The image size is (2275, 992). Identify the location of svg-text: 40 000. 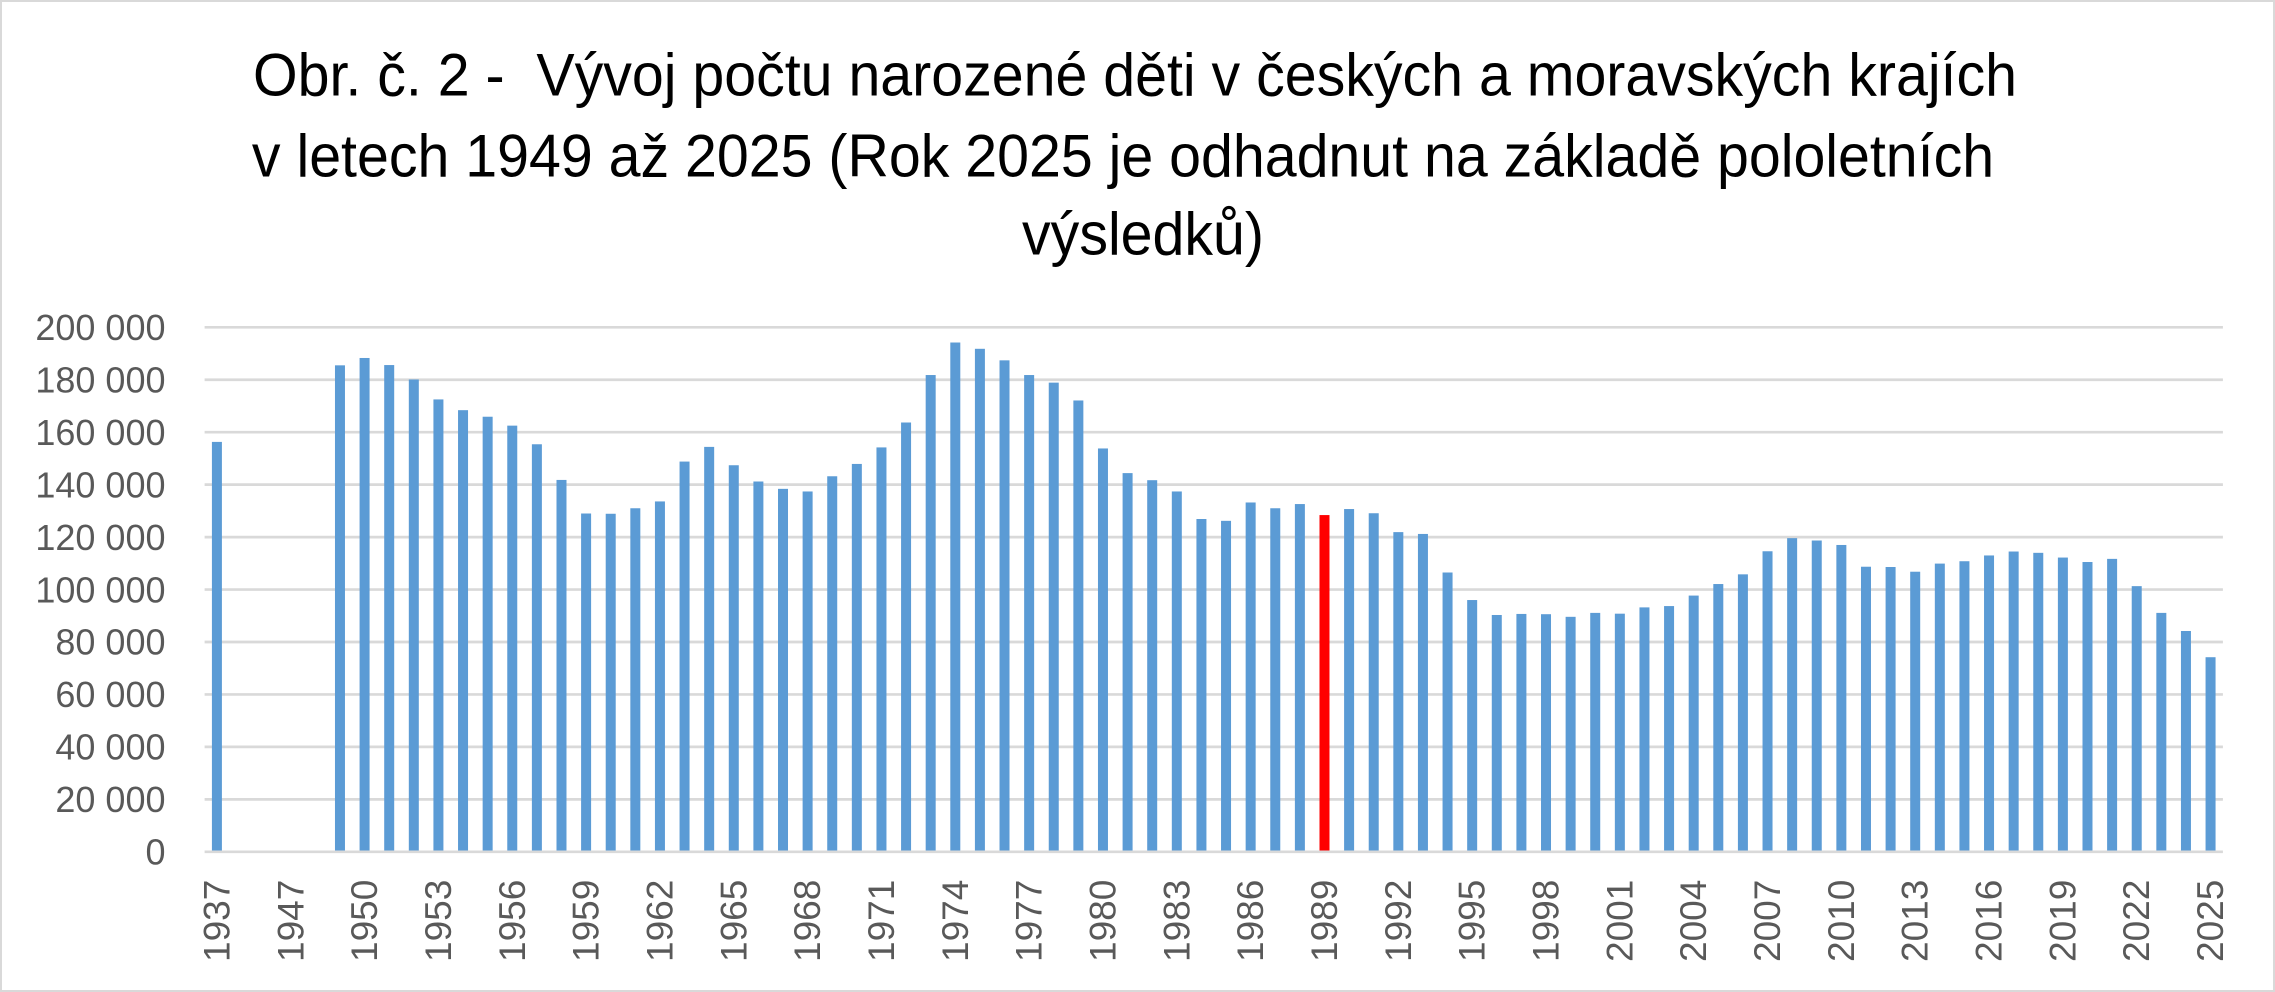
(110, 747).